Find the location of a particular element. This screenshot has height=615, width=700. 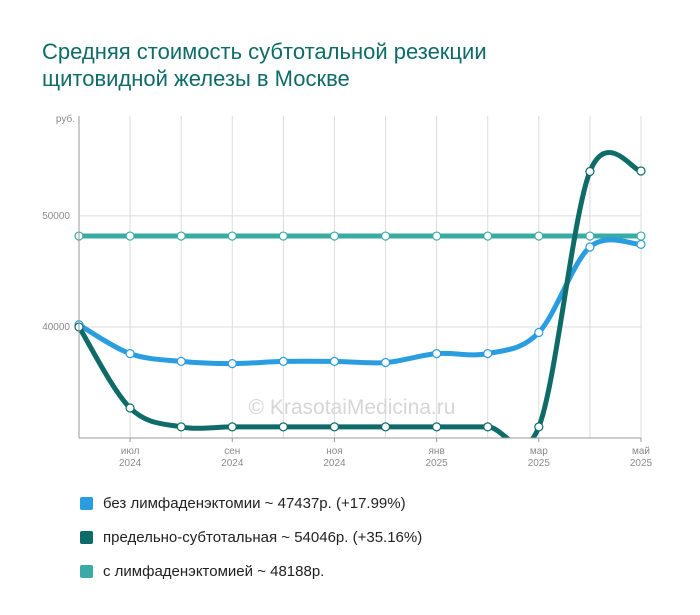

legend-item-bez-limfadenektomii: без лимфаденэктомии ~ 47437р. (+17.99%) is located at coordinates (251, 503).